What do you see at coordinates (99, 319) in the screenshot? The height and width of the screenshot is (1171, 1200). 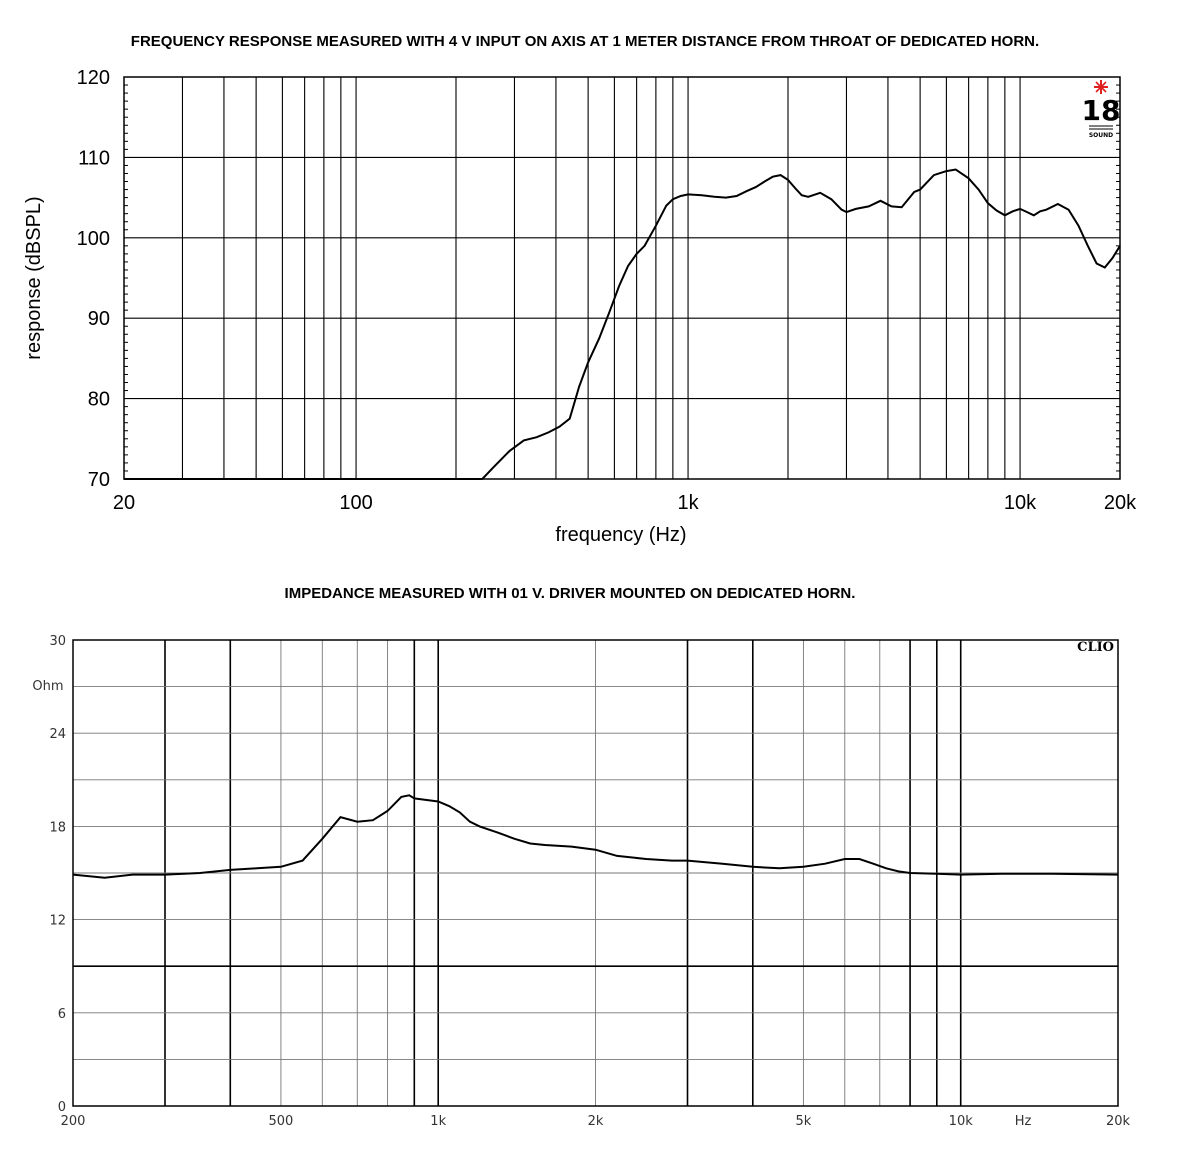 I see `freq-y-tick-label: 90` at bounding box center [99, 319].